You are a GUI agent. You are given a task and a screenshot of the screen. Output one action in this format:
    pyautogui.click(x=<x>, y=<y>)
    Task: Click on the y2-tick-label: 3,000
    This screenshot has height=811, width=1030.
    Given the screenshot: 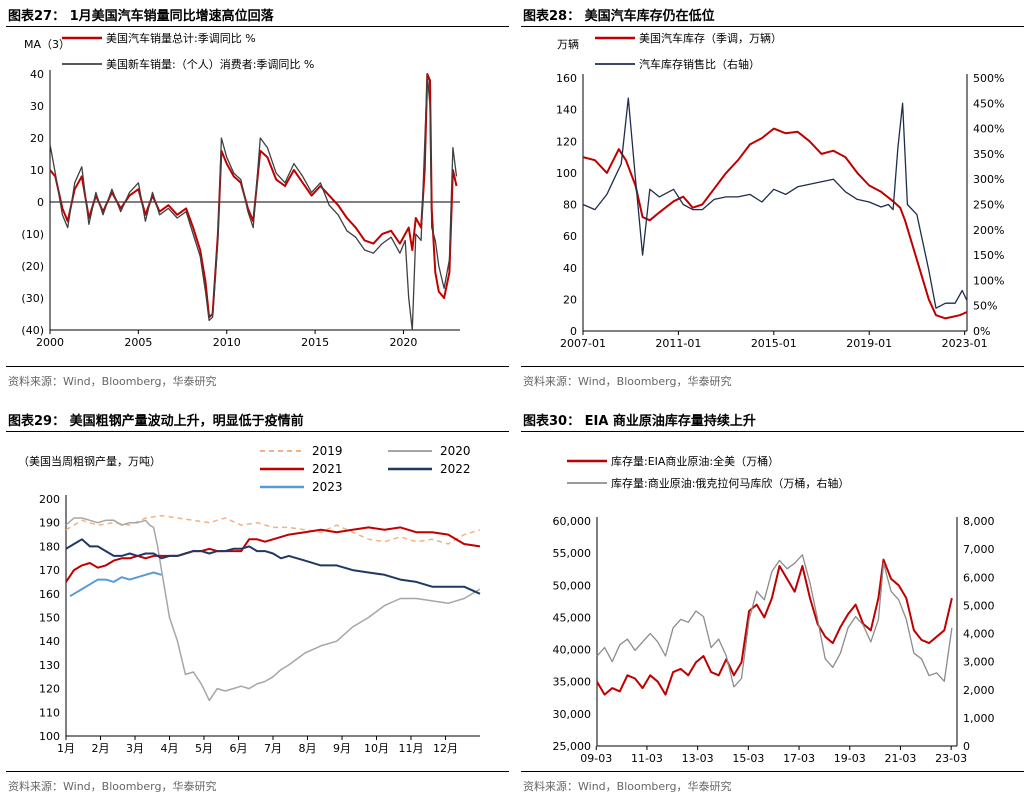 What is the action you would take?
    pyautogui.click(x=979, y=662)
    